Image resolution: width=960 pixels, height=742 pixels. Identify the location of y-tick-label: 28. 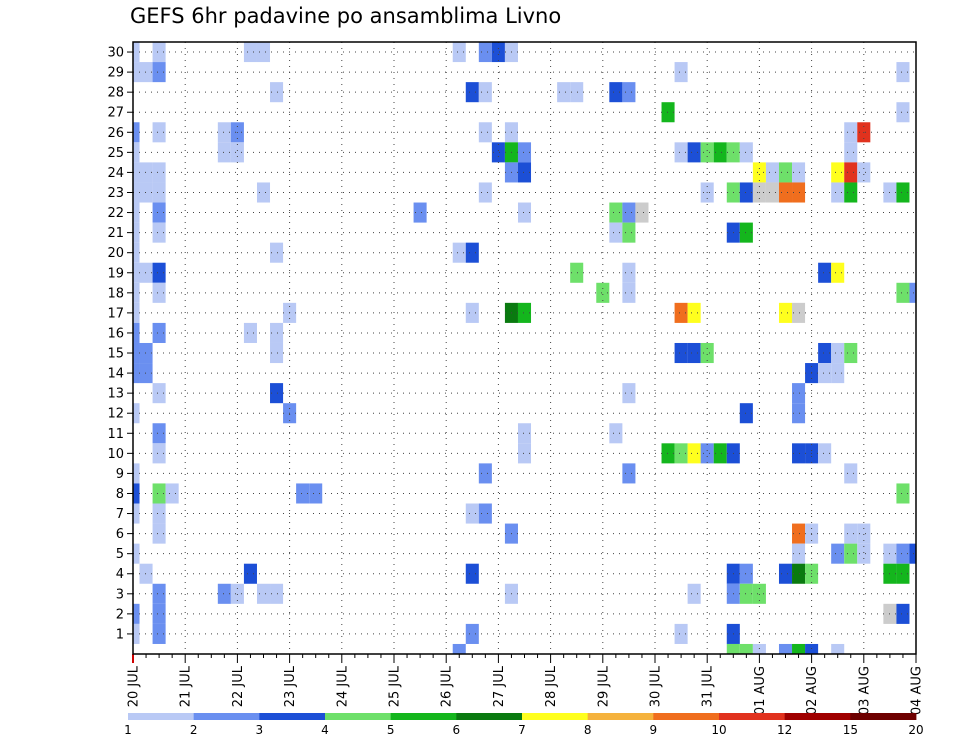
(115, 93).